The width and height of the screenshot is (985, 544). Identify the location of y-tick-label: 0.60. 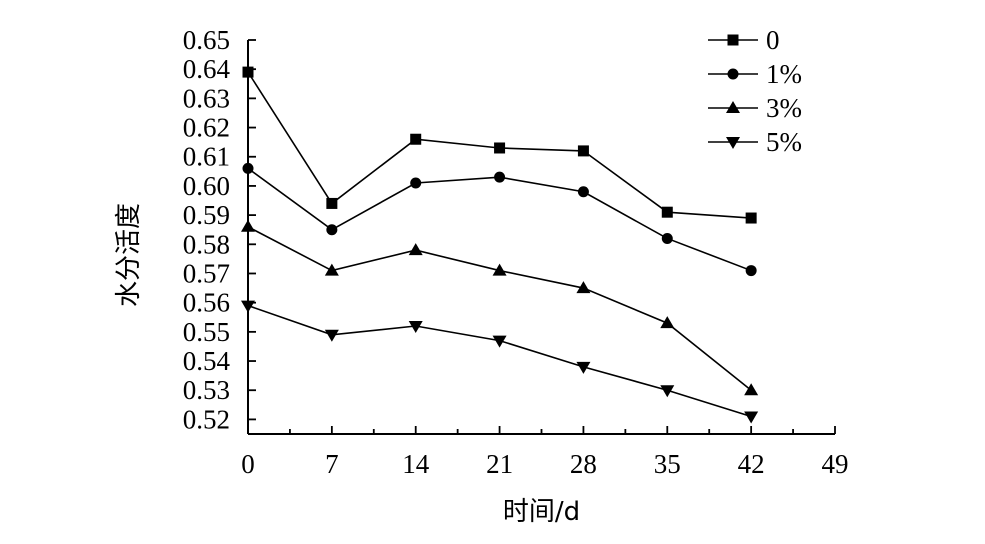
(206, 186).